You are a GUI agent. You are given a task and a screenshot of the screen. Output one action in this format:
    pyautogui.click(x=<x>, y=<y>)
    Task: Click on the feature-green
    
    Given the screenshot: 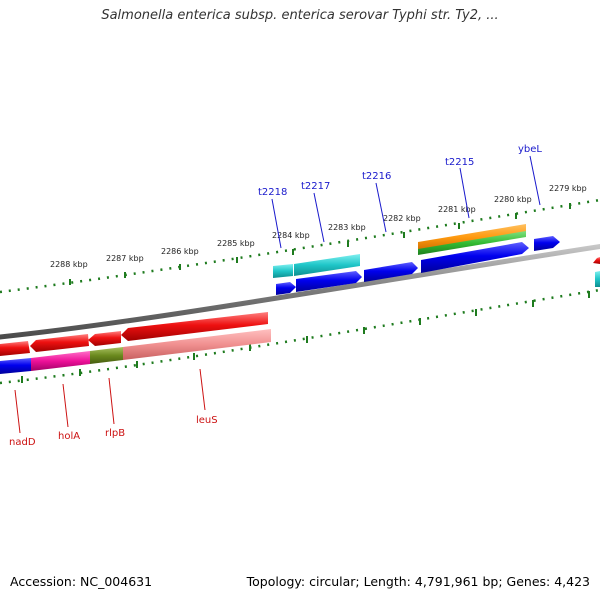 What is the action you would take?
    pyautogui.click(x=472, y=243)
    